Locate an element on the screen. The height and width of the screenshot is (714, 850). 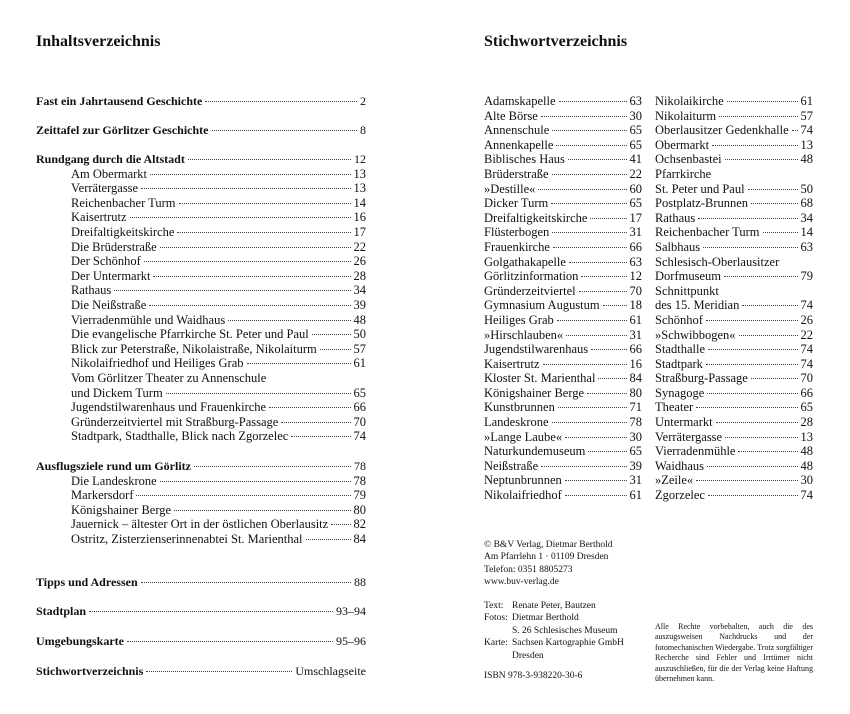
entry-text: Annenschule is located at coordinates (517, 130).